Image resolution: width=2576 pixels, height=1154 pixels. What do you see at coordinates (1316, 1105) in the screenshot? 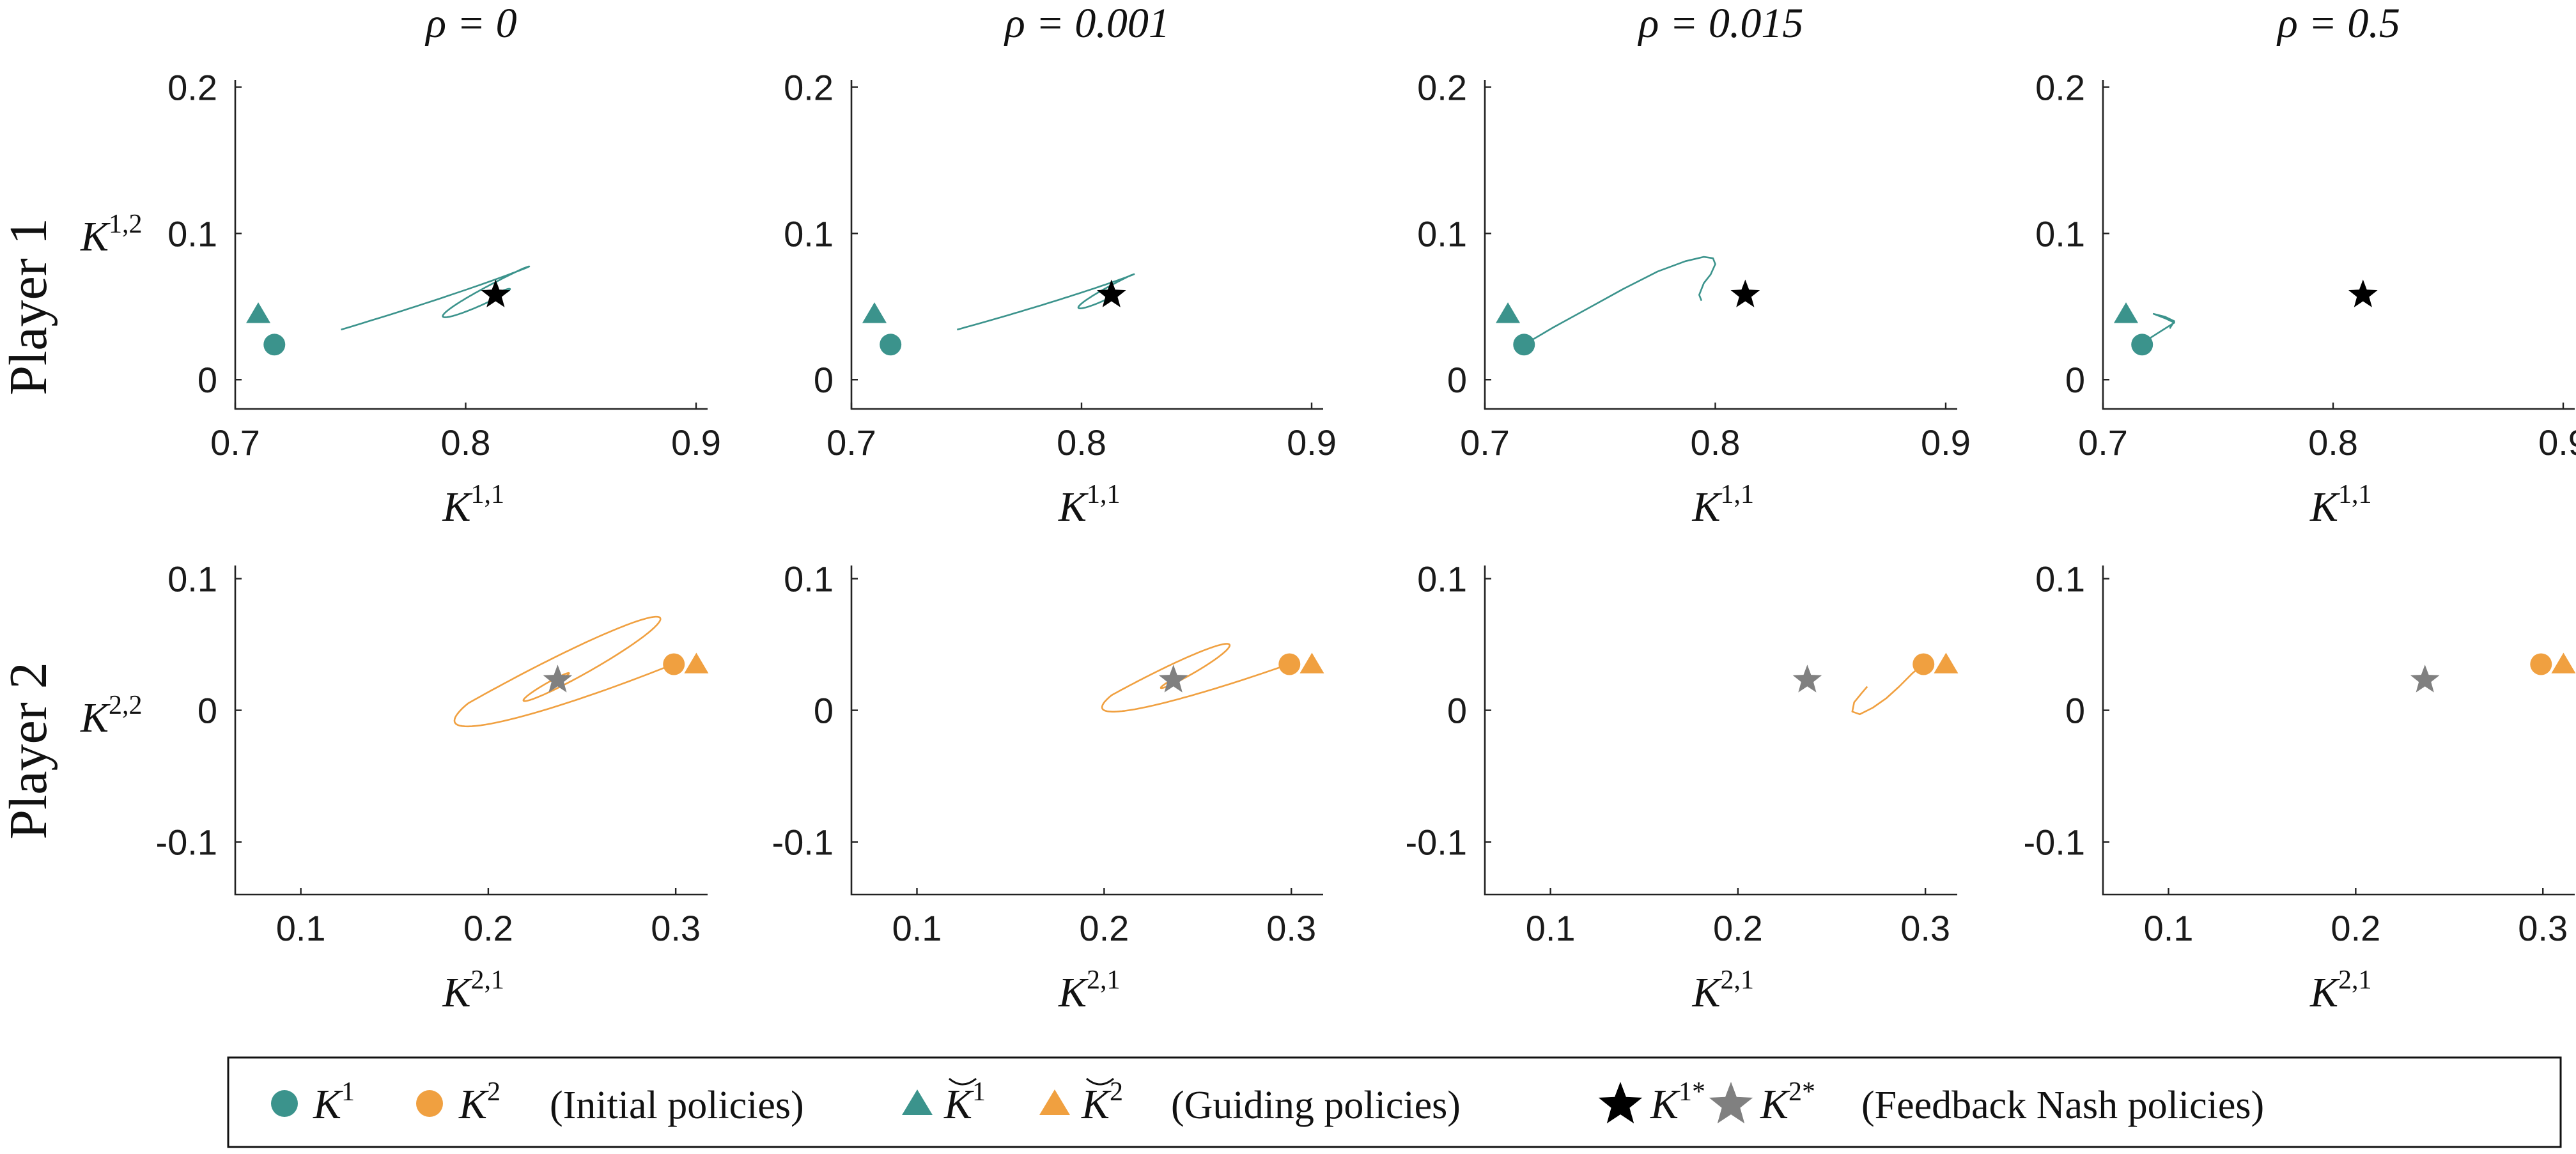
I see `legend-guiding-text: (Guiding policies)` at bounding box center [1316, 1105].